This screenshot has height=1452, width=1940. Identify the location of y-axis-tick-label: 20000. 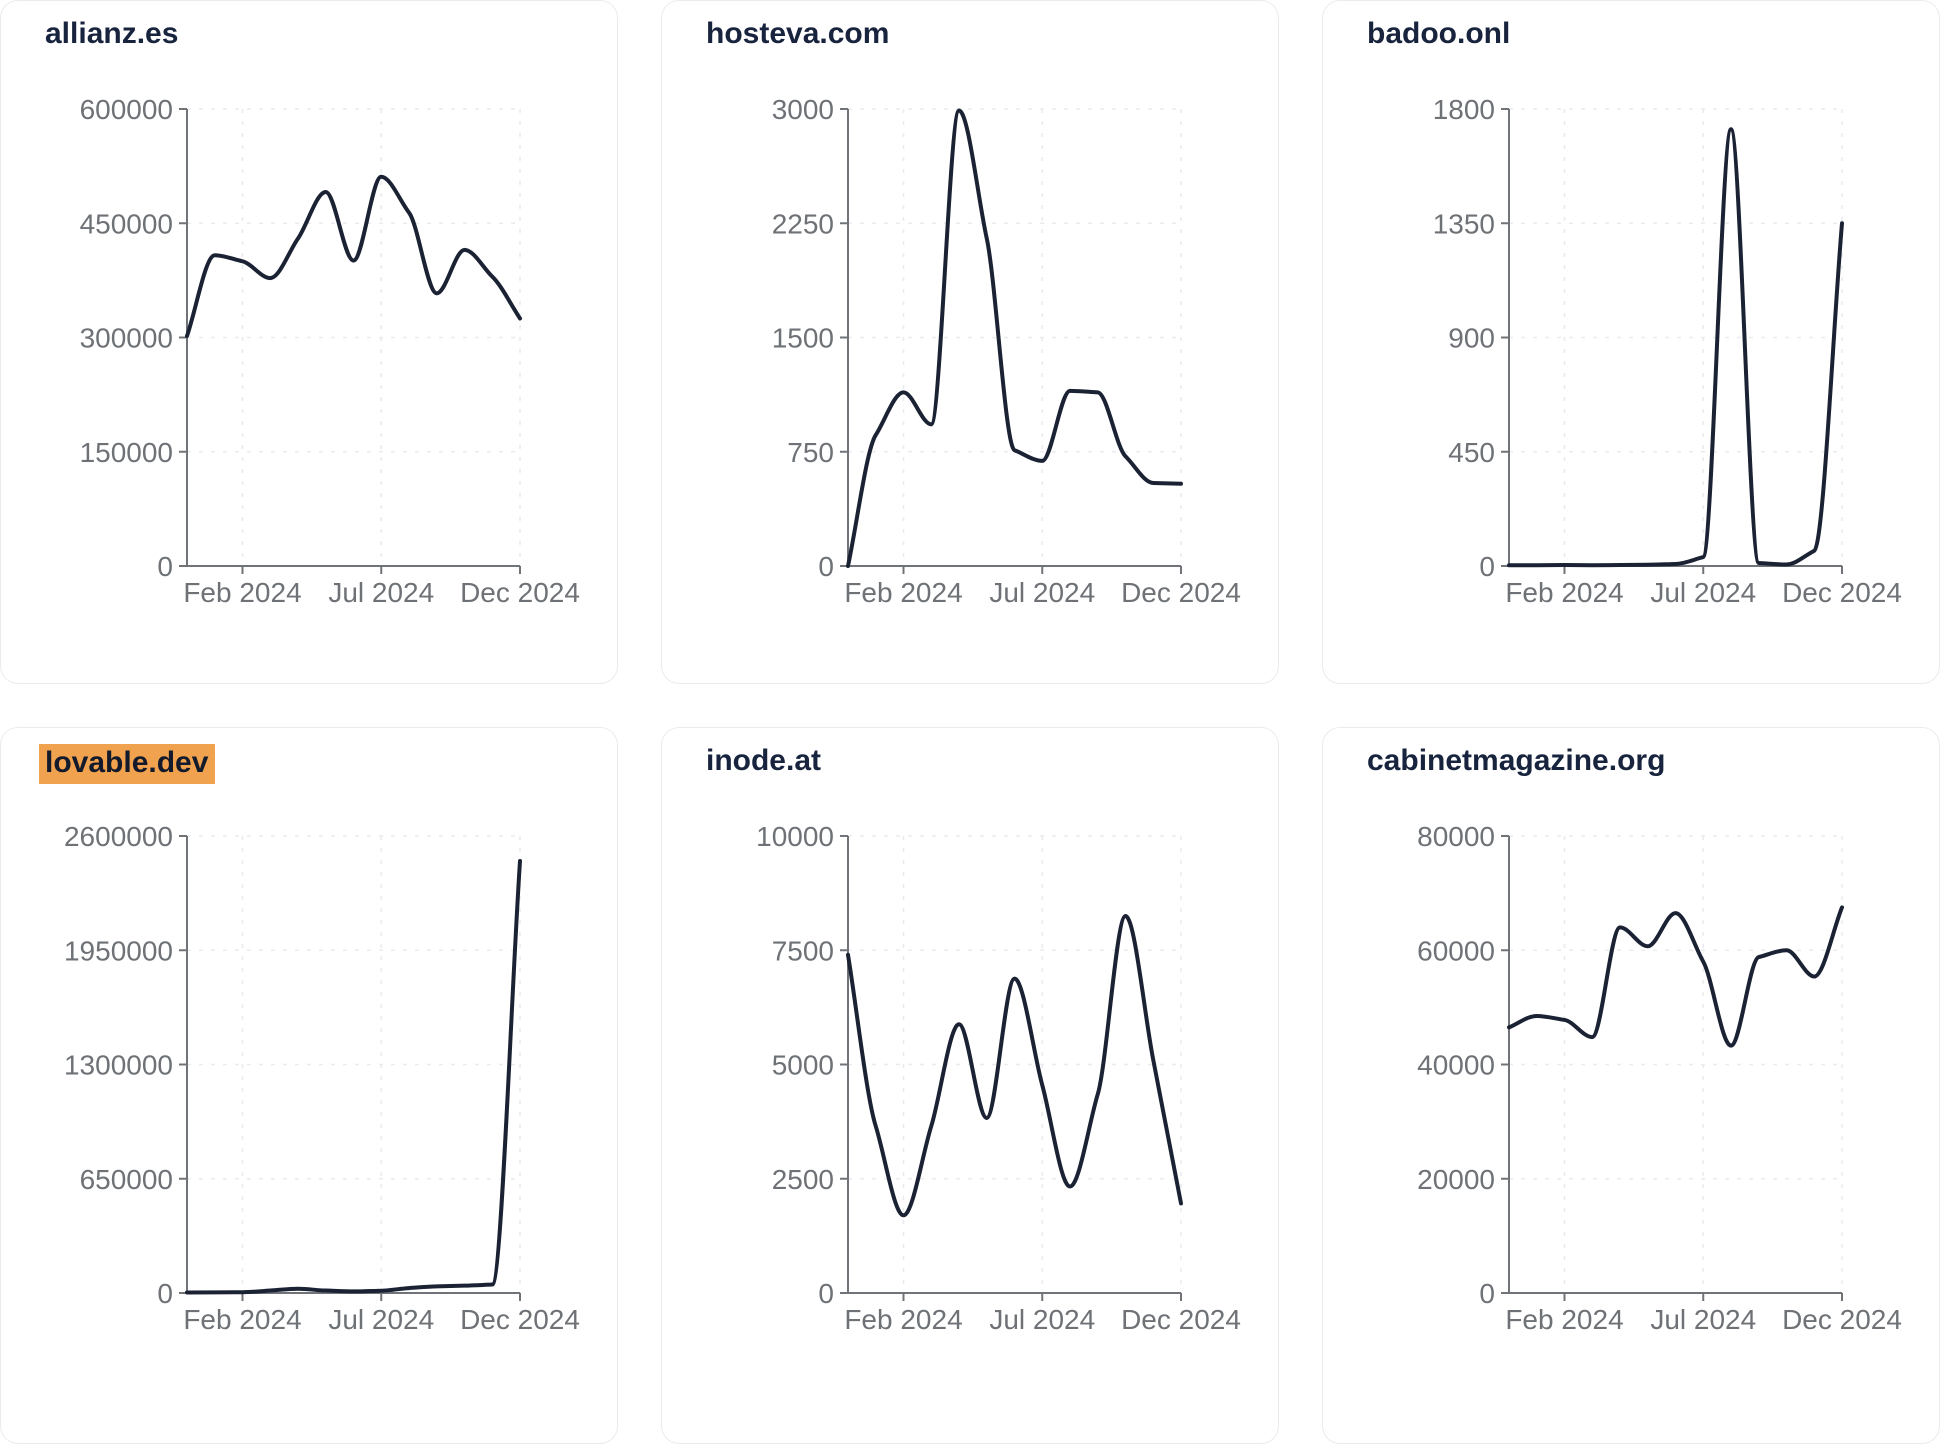
(1456, 1179).